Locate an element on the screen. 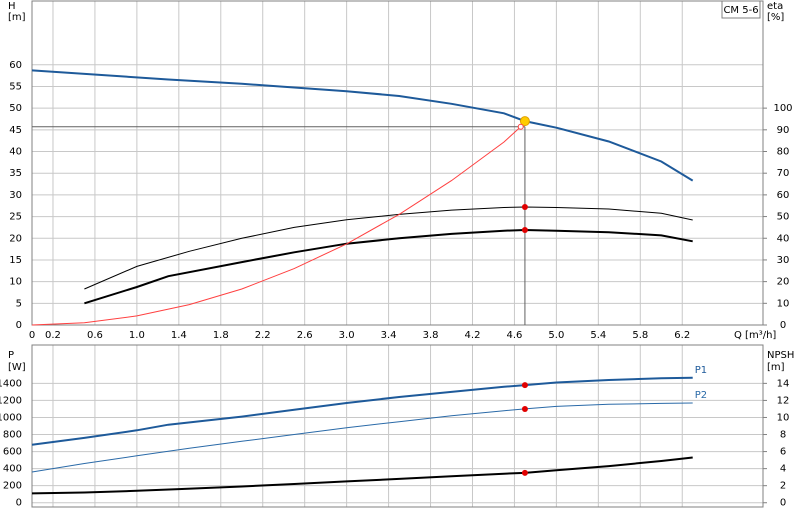  y-tick-label: 400 is located at coordinates (12, 469).